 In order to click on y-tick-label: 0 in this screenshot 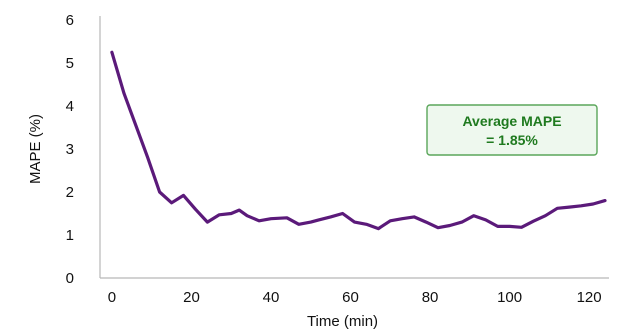, I will do `click(70, 278)`.